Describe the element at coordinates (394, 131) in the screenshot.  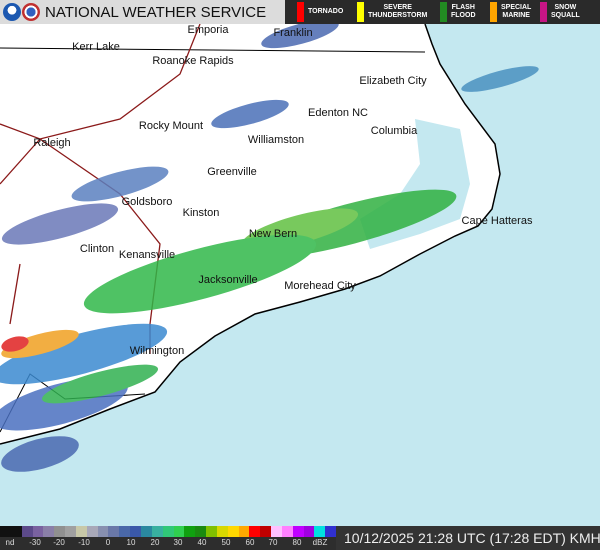
I see `city-label: Columbia` at that location.